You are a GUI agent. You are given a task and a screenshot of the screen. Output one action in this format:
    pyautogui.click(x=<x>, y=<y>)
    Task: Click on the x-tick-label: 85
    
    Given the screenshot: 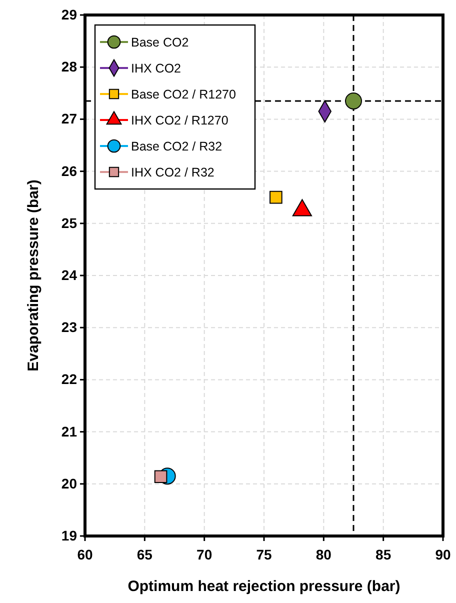 What is the action you would take?
    pyautogui.click(x=384, y=554)
    